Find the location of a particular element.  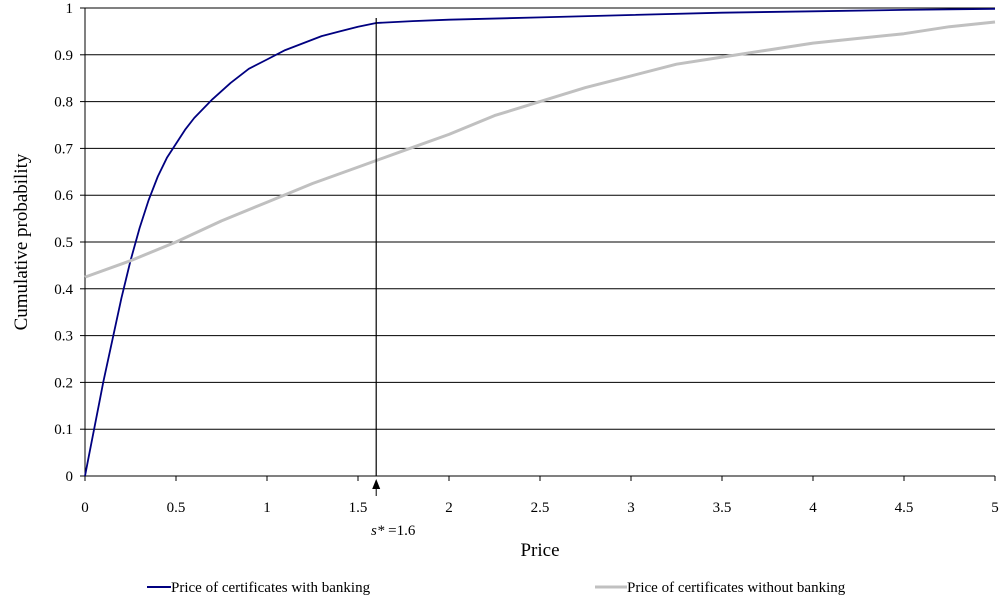

x-tick-label: 5 is located at coordinates (995, 508).